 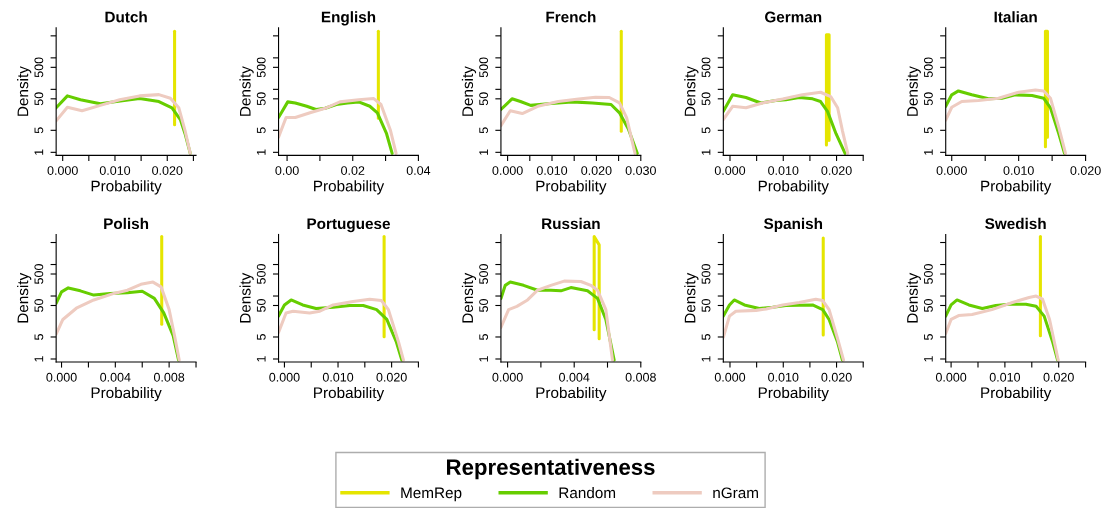 I want to click on legend-label: MemRep, so click(x=431, y=494).